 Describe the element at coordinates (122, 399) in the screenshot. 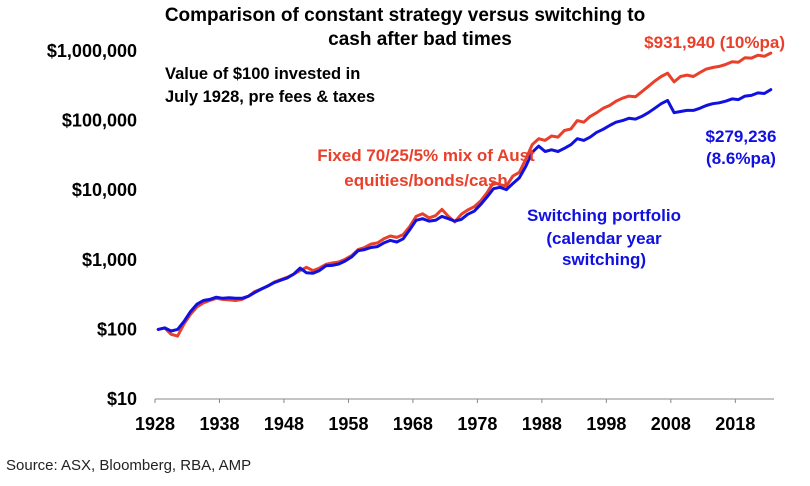

I see `y-tick-label: $10` at that location.